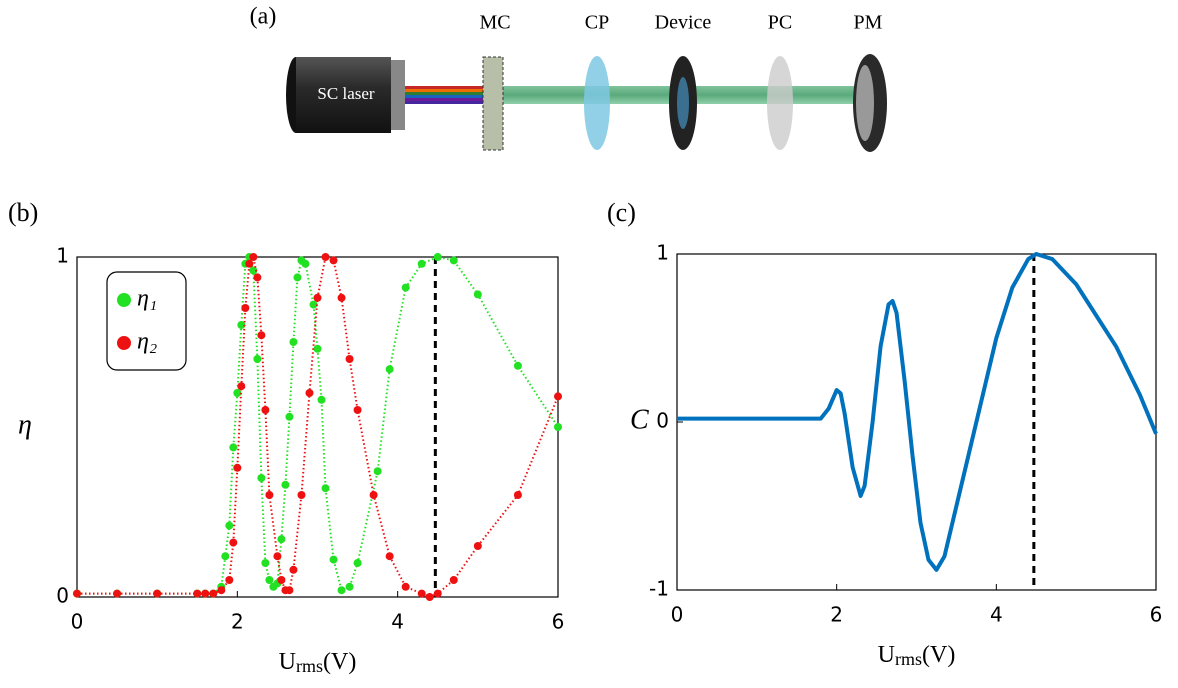  I want to click on schematic: (a) SC laser MC CP Device PC PM, so click(568, 78).